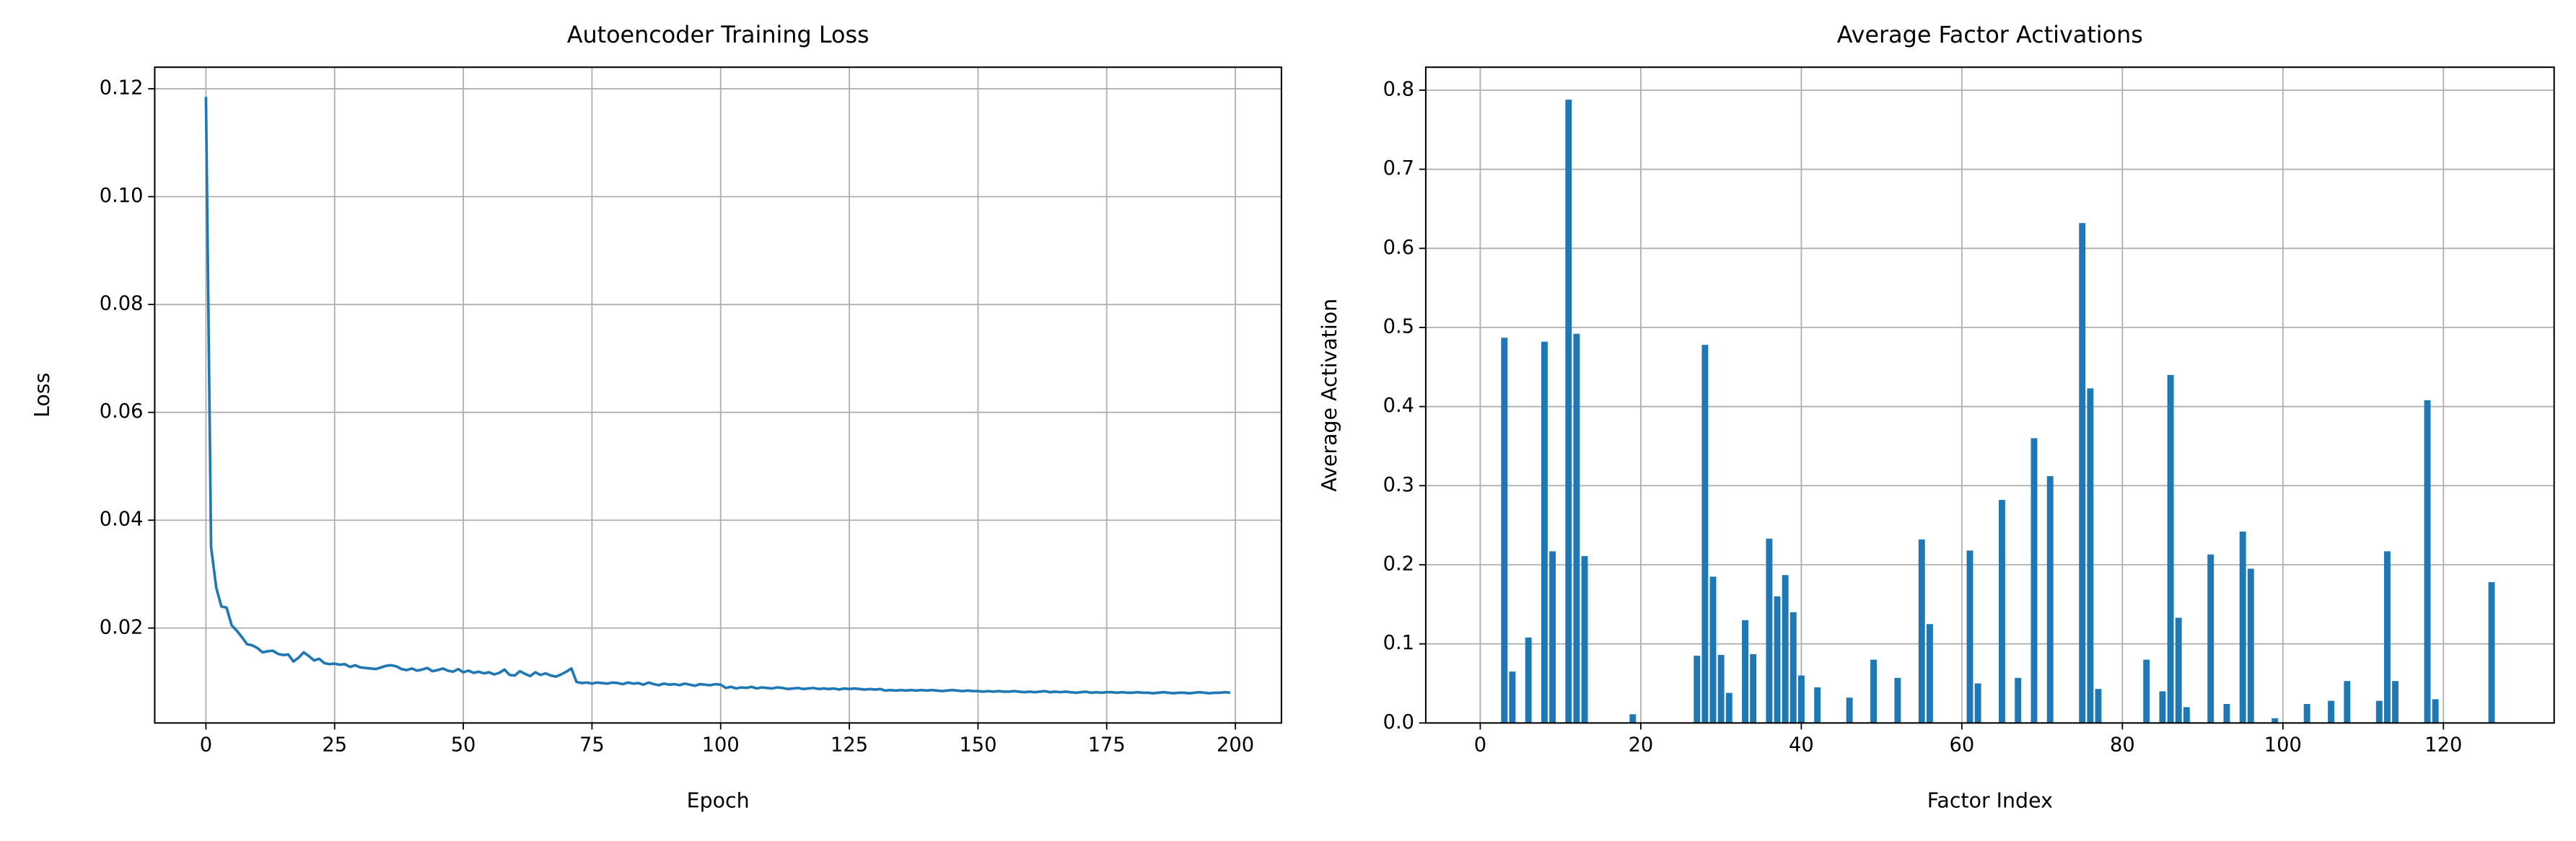 The image size is (2576, 841). I want to click on y-tick-label: 0.4, so click(1398, 406).